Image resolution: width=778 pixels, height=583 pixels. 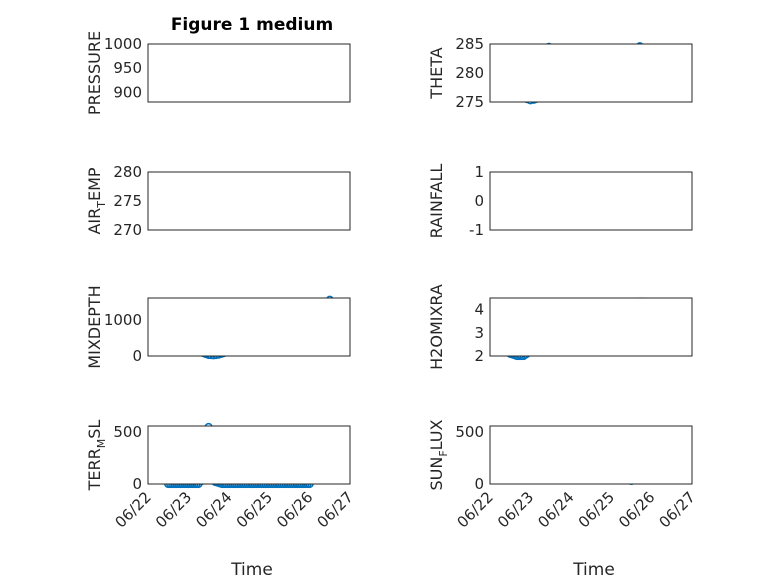 I want to click on rainfall-y-tick-label: -1, so click(x=476, y=230).